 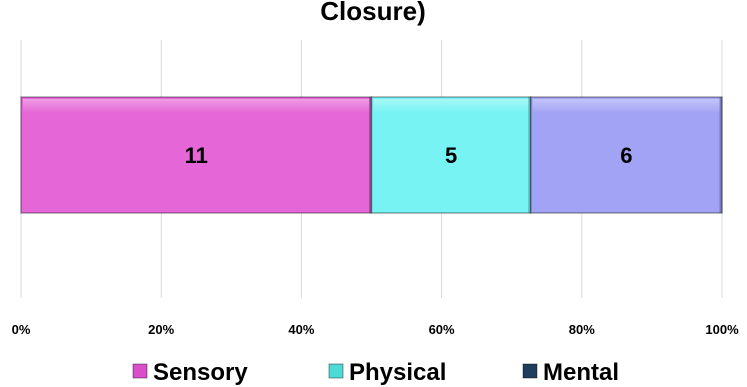 I want to click on x-tick-label: 0%, so click(x=21, y=329).